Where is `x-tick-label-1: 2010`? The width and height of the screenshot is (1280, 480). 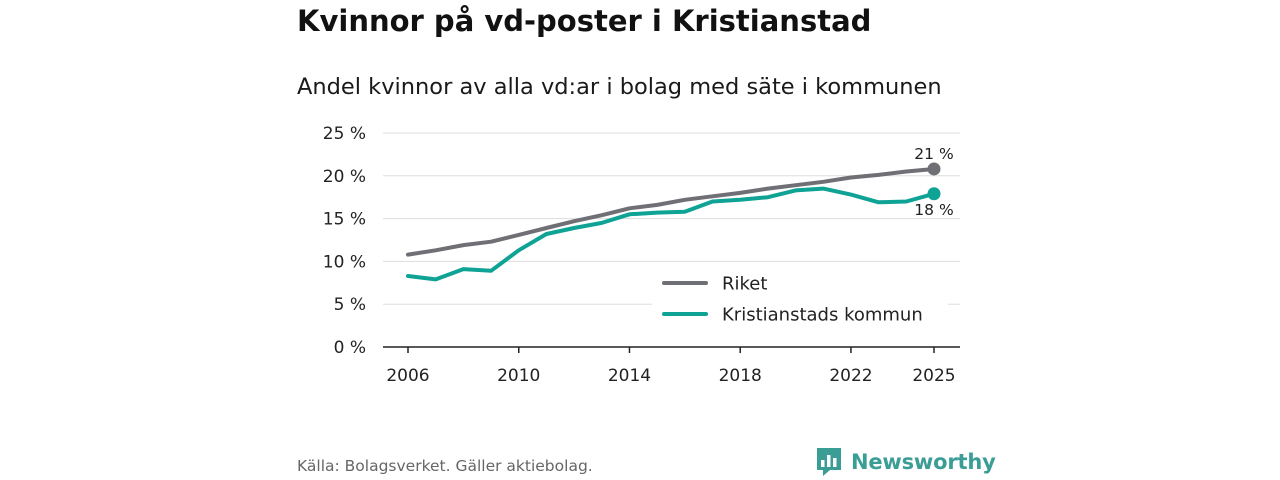
x-tick-label-1: 2010 is located at coordinates (518, 376).